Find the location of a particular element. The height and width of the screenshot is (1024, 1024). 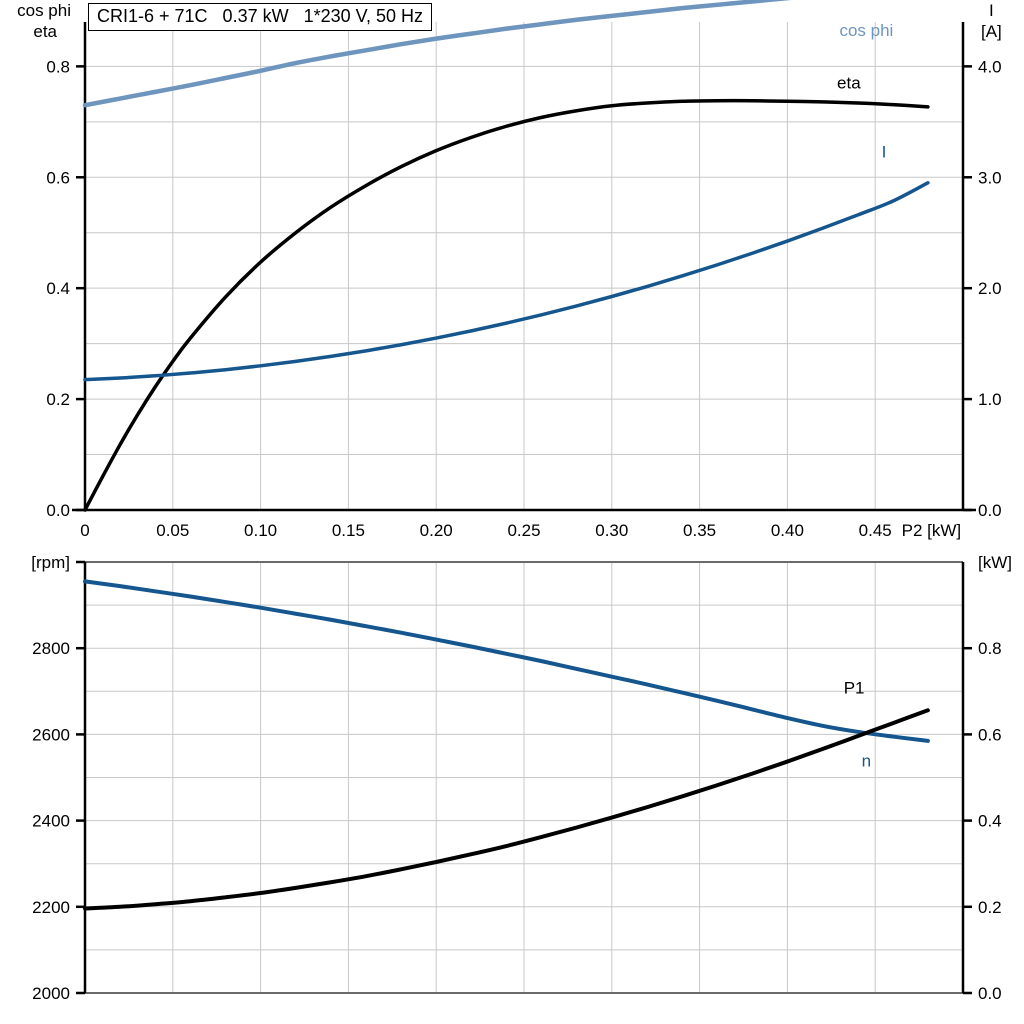

series-label-eta: eta is located at coordinates (849, 83).